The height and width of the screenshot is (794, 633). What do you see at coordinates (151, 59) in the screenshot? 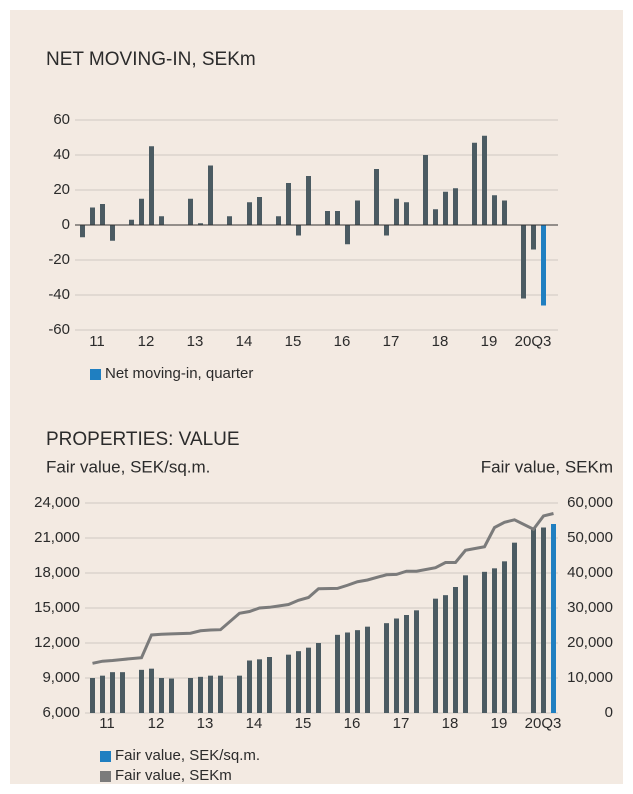
I see `chart-title: NET MOVING-IN, SEKm` at bounding box center [151, 59].